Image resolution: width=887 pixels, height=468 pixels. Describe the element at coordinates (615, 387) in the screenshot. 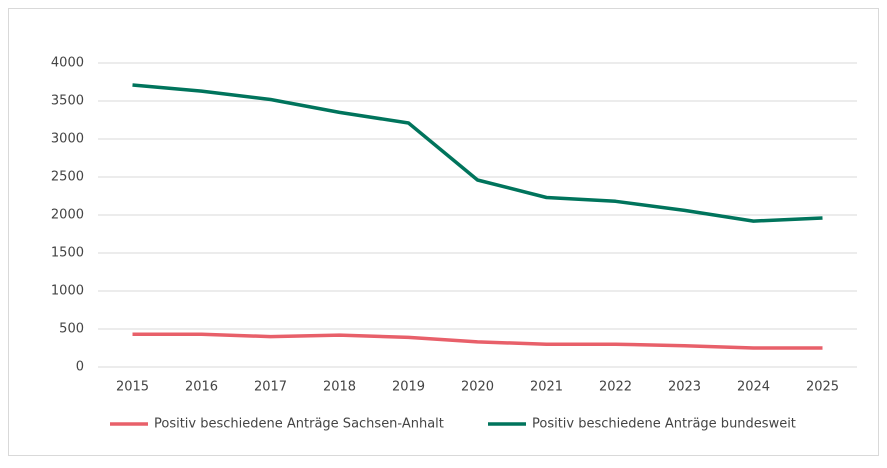

I see `x-tick-label: 2022` at that location.